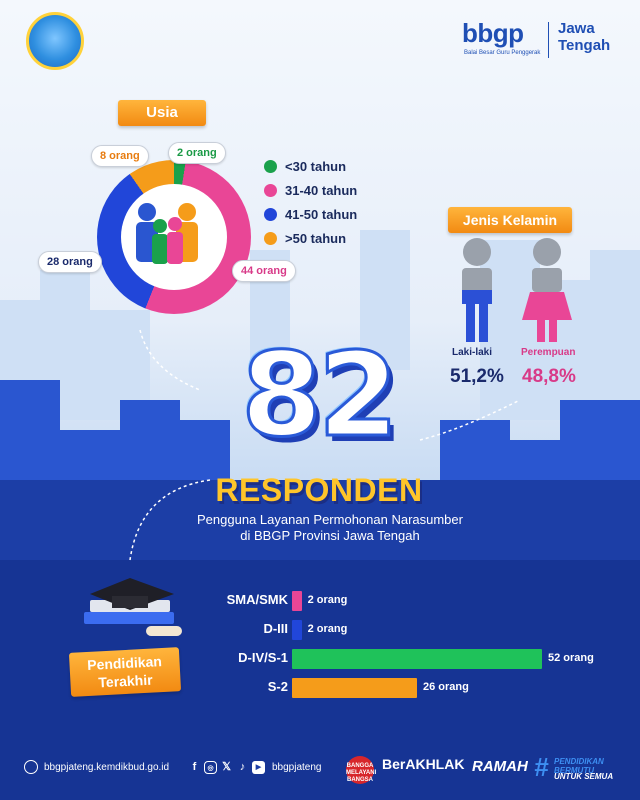 This screenshot has width=640, height=800. Describe the element at coordinates (541, 767) in the screenshot. I see `hashtag-logo: #` at that location.